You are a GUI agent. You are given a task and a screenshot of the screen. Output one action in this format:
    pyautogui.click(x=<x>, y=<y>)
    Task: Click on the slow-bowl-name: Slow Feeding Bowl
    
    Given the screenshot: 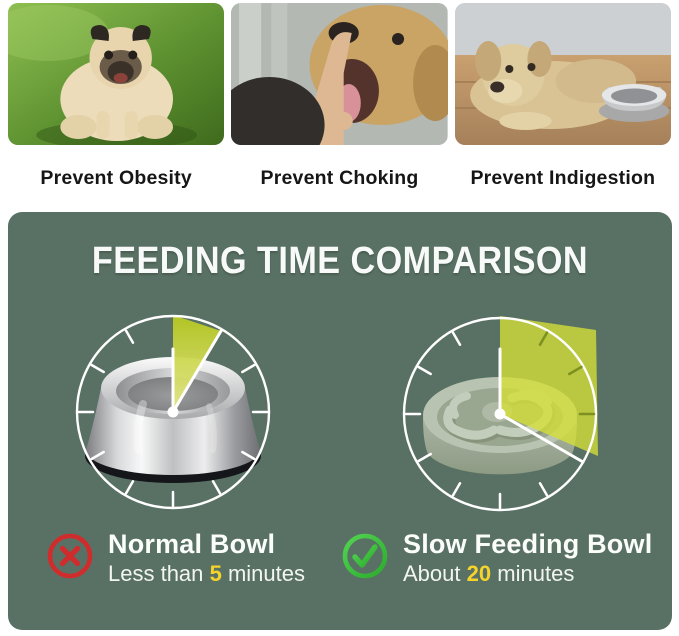 What is the action you would take?
    pyautogui.click(x=528, y=544)
    